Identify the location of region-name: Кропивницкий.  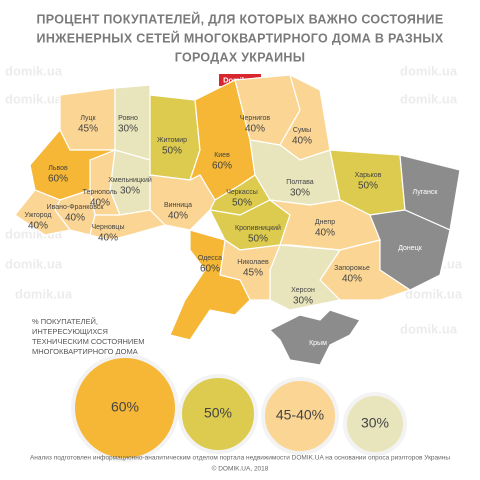
(258, 228).